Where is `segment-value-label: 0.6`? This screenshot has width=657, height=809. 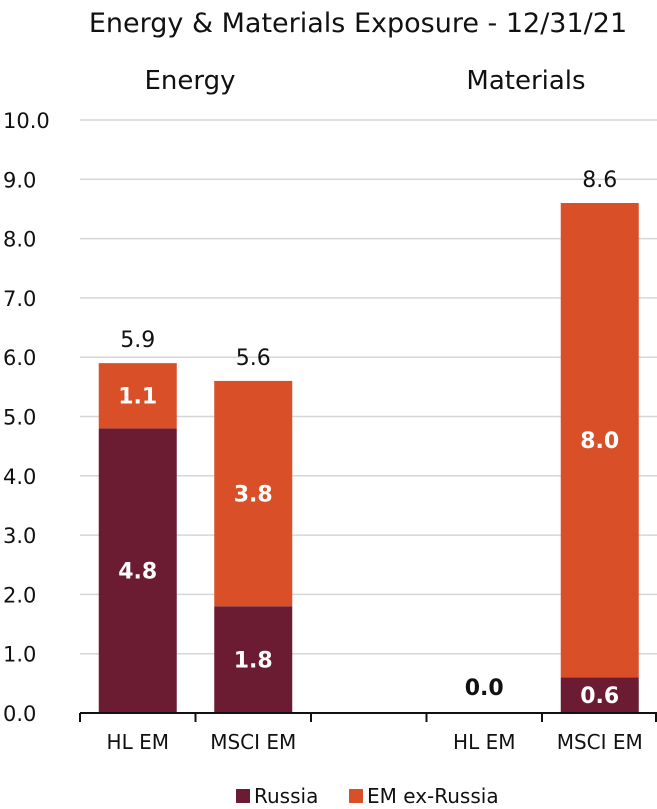 segment-value-label: 0.6 is located at coordinates (599, 696).